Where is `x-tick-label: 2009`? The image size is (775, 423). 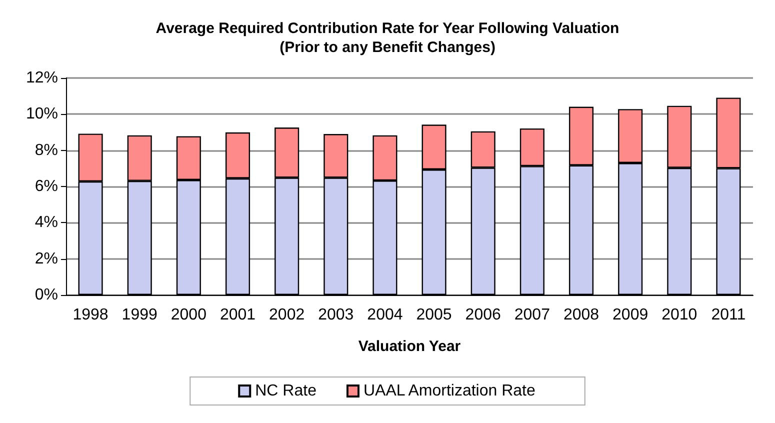
x-tick-label: 2009 is located at coordinates (630, 315).